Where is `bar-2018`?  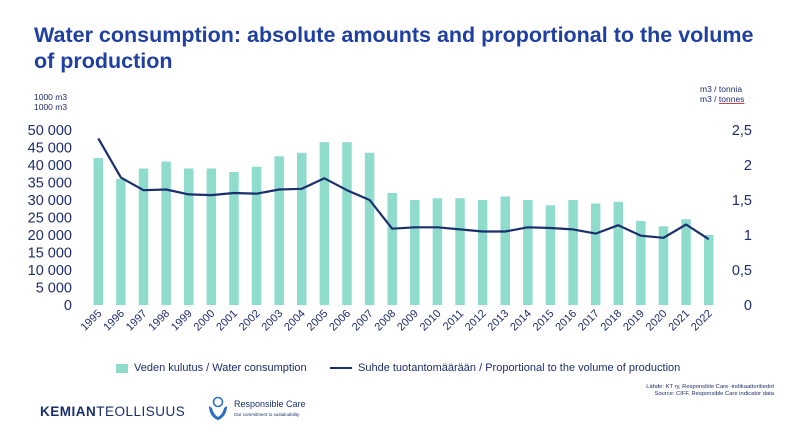 bar-2018 is located at coordinates (618, 253).